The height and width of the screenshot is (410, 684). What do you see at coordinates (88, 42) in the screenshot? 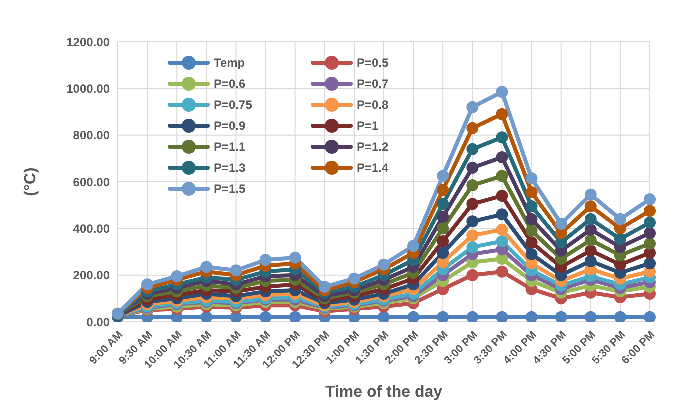
I see `y-tick-label: 1200.00` at bounding box center [88, 42].